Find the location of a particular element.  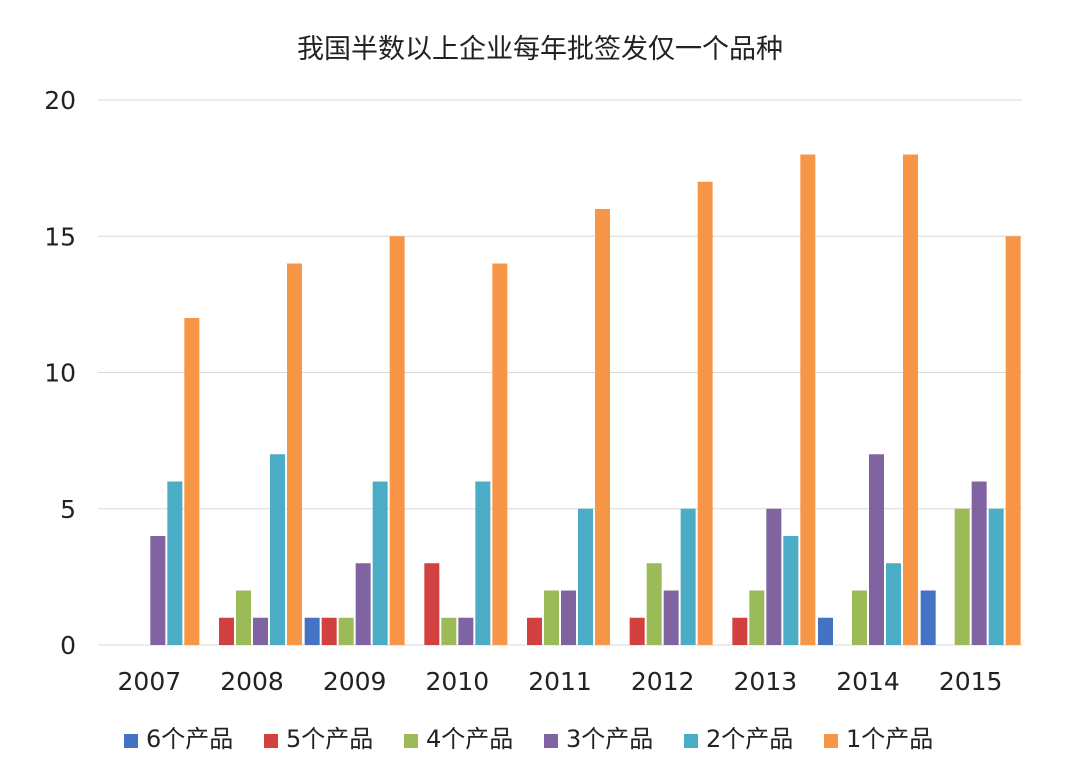

bar-2013-3个产品 is located at coordinates (774, 576).